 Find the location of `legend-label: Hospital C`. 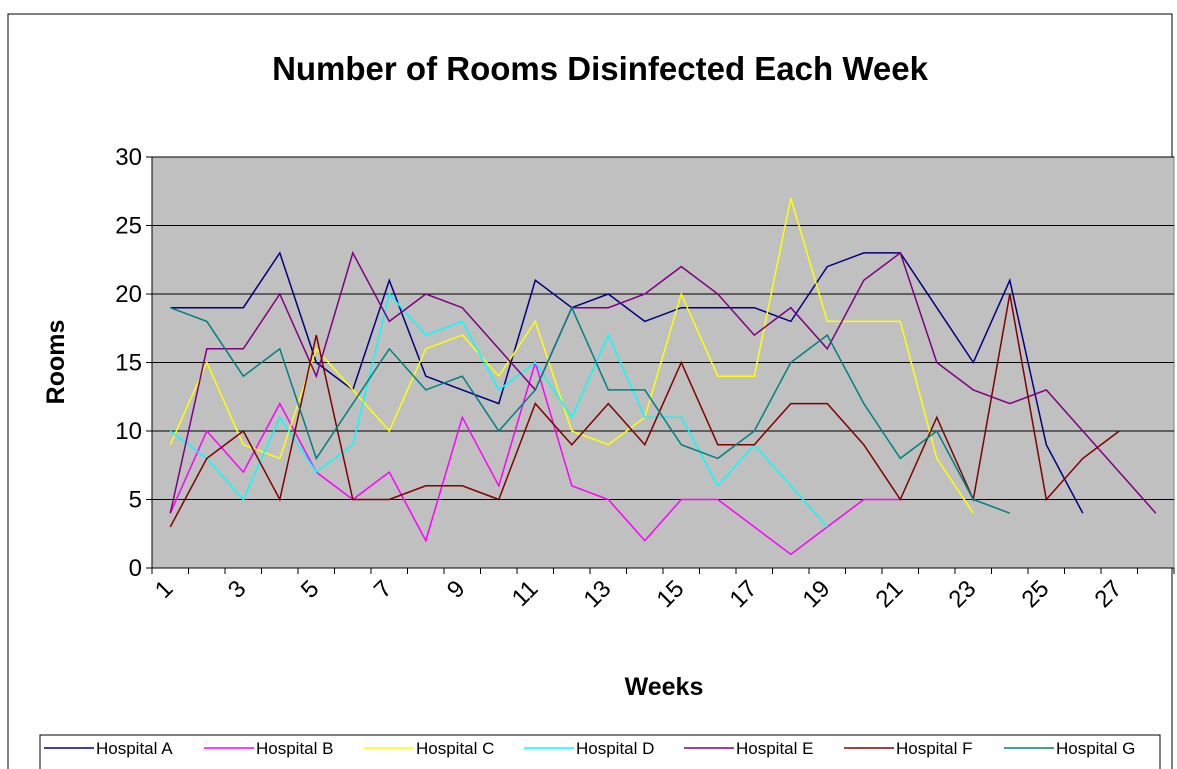

legend-label: Hospital C is located at coordinates (455, 748).